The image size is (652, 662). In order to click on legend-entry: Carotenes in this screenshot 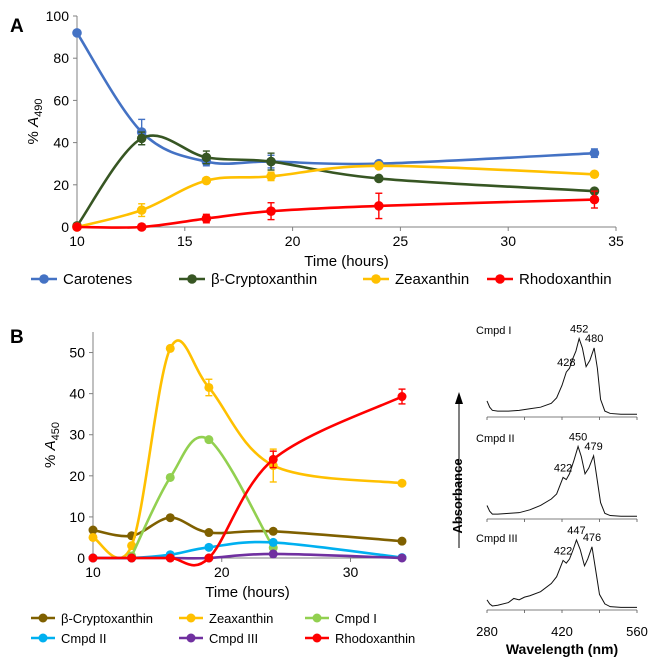, I will do `click(81, 279)`.